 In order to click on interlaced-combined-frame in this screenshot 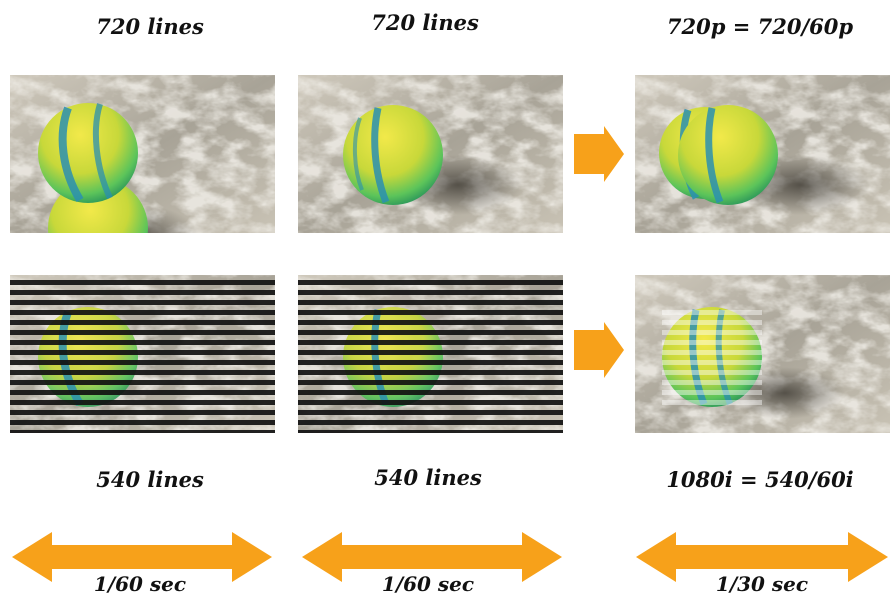, I will do `click(762, 354)`.